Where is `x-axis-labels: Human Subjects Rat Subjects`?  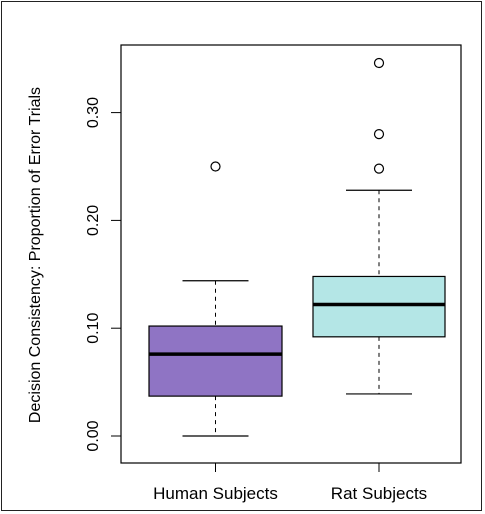
x-axis-labels: Human Subjects Rat Subjects is located at coordinates (290, 483).